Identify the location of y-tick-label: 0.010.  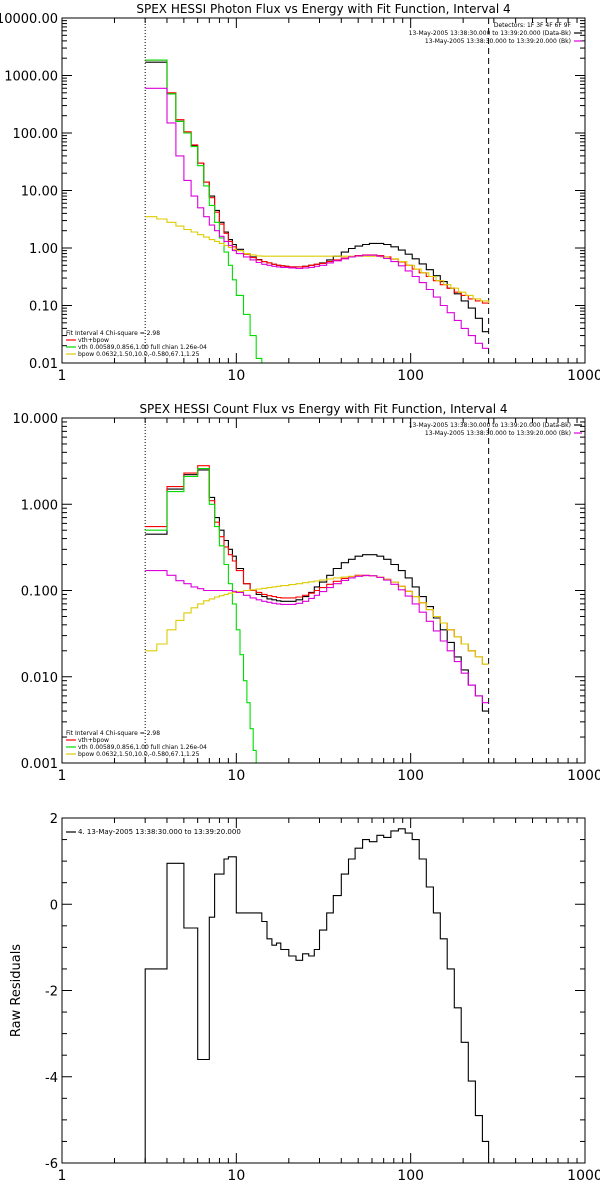
(39, 678).